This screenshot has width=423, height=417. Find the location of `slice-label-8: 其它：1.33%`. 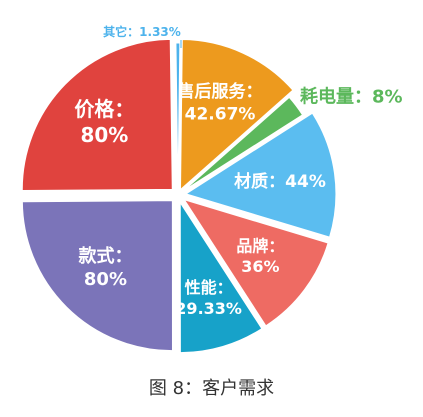

slice-label-8: 其它：1.33% is located at coordinates (142, 31).